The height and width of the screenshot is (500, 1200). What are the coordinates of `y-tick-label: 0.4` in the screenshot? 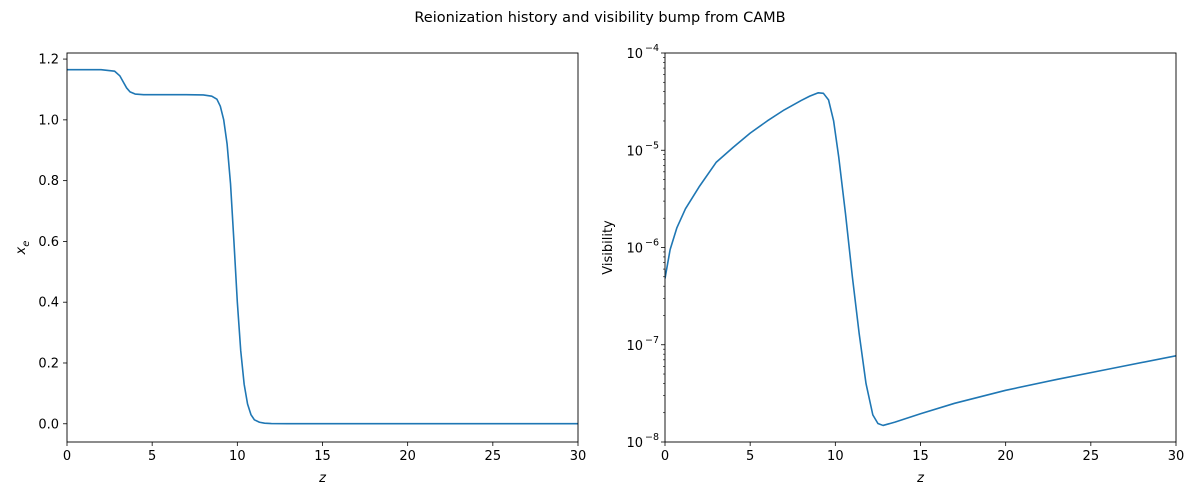 It's located at (48, 303).